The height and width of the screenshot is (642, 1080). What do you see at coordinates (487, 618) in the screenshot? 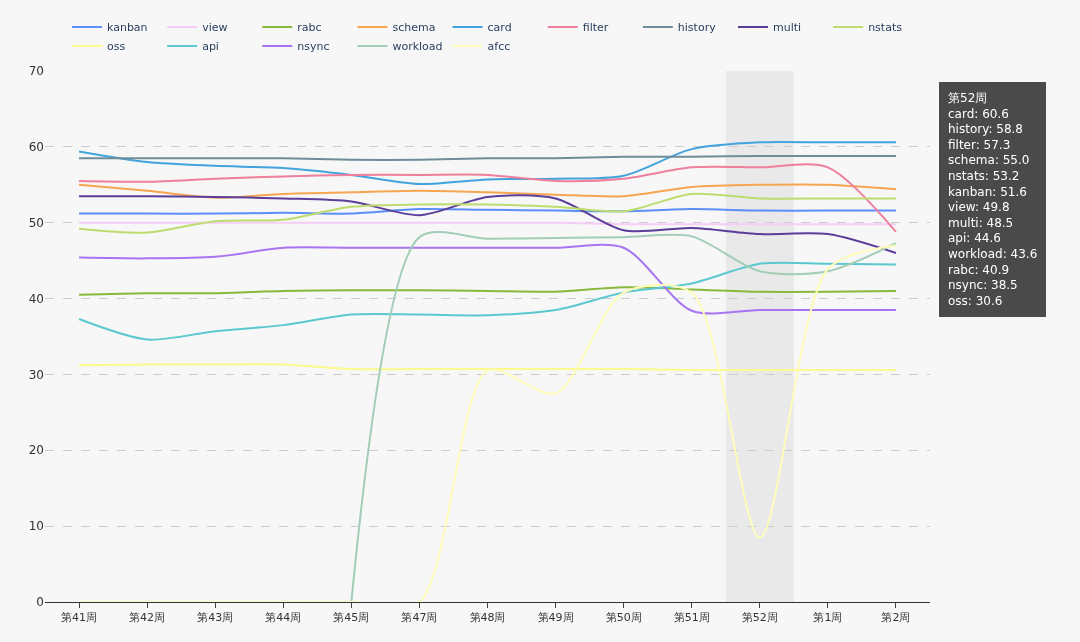
I see `x-tick-label: 第48周` at bounding box center [487, 618].